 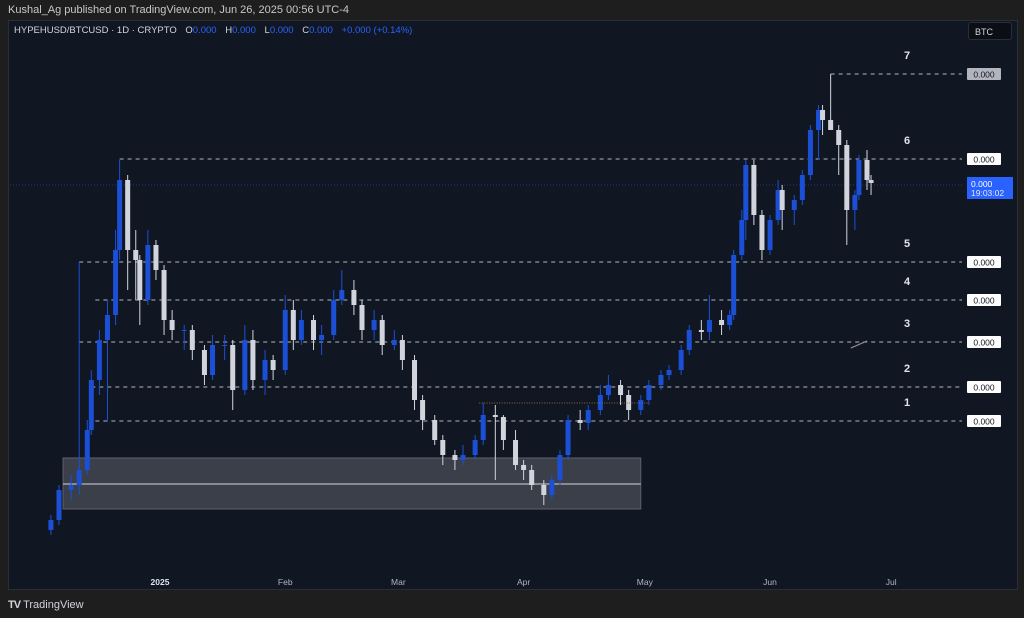 I want to click on level-number-6: 6, so click(x=907, y=141).